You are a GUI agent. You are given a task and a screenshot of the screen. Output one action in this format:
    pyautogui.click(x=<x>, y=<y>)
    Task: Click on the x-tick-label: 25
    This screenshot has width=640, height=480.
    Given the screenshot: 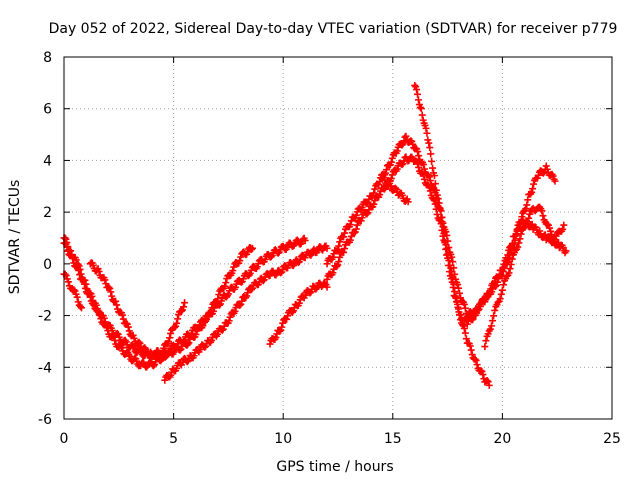 What is the action you would take?
    pyautogui.click(x=612, y=439)
    